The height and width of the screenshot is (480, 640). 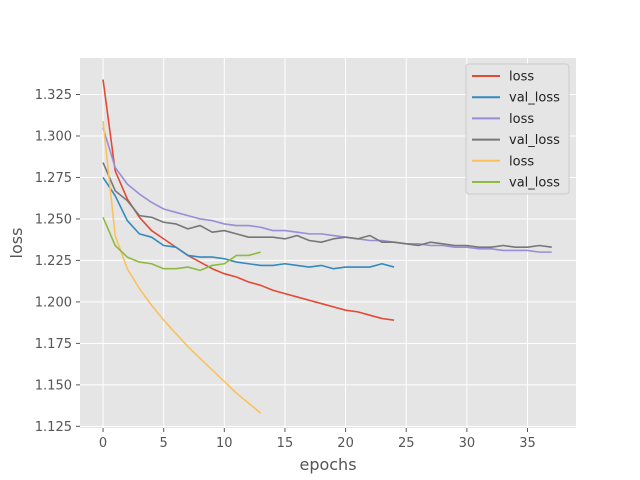 What do you see at coordinates (327, 464) in the screenshot?
I see `x-axis-label: epochs` at bounding box center [327, 464].